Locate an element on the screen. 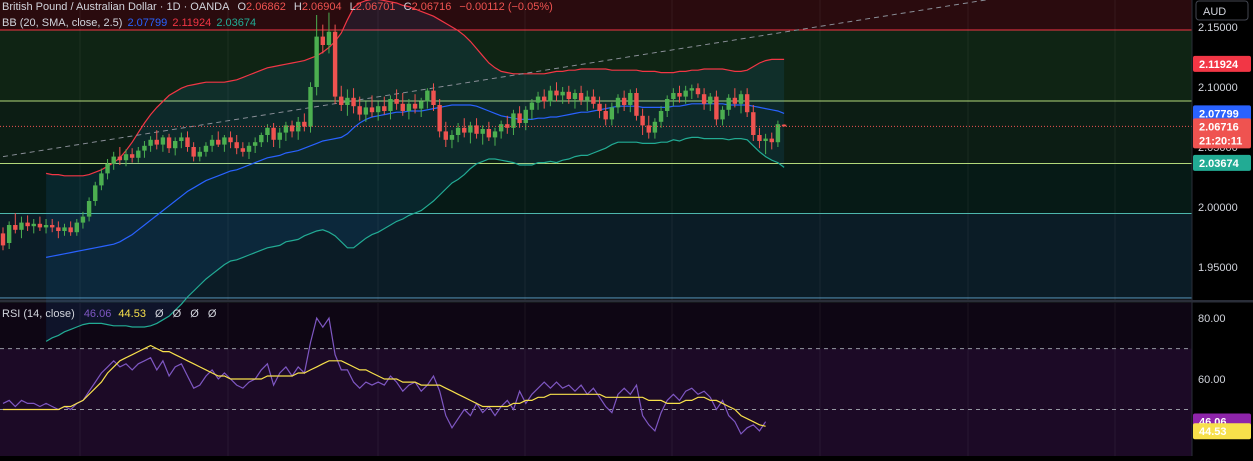 The height and width of the screenshot is (461, 1253). zone-resistance is located at coordinates (596, 66).